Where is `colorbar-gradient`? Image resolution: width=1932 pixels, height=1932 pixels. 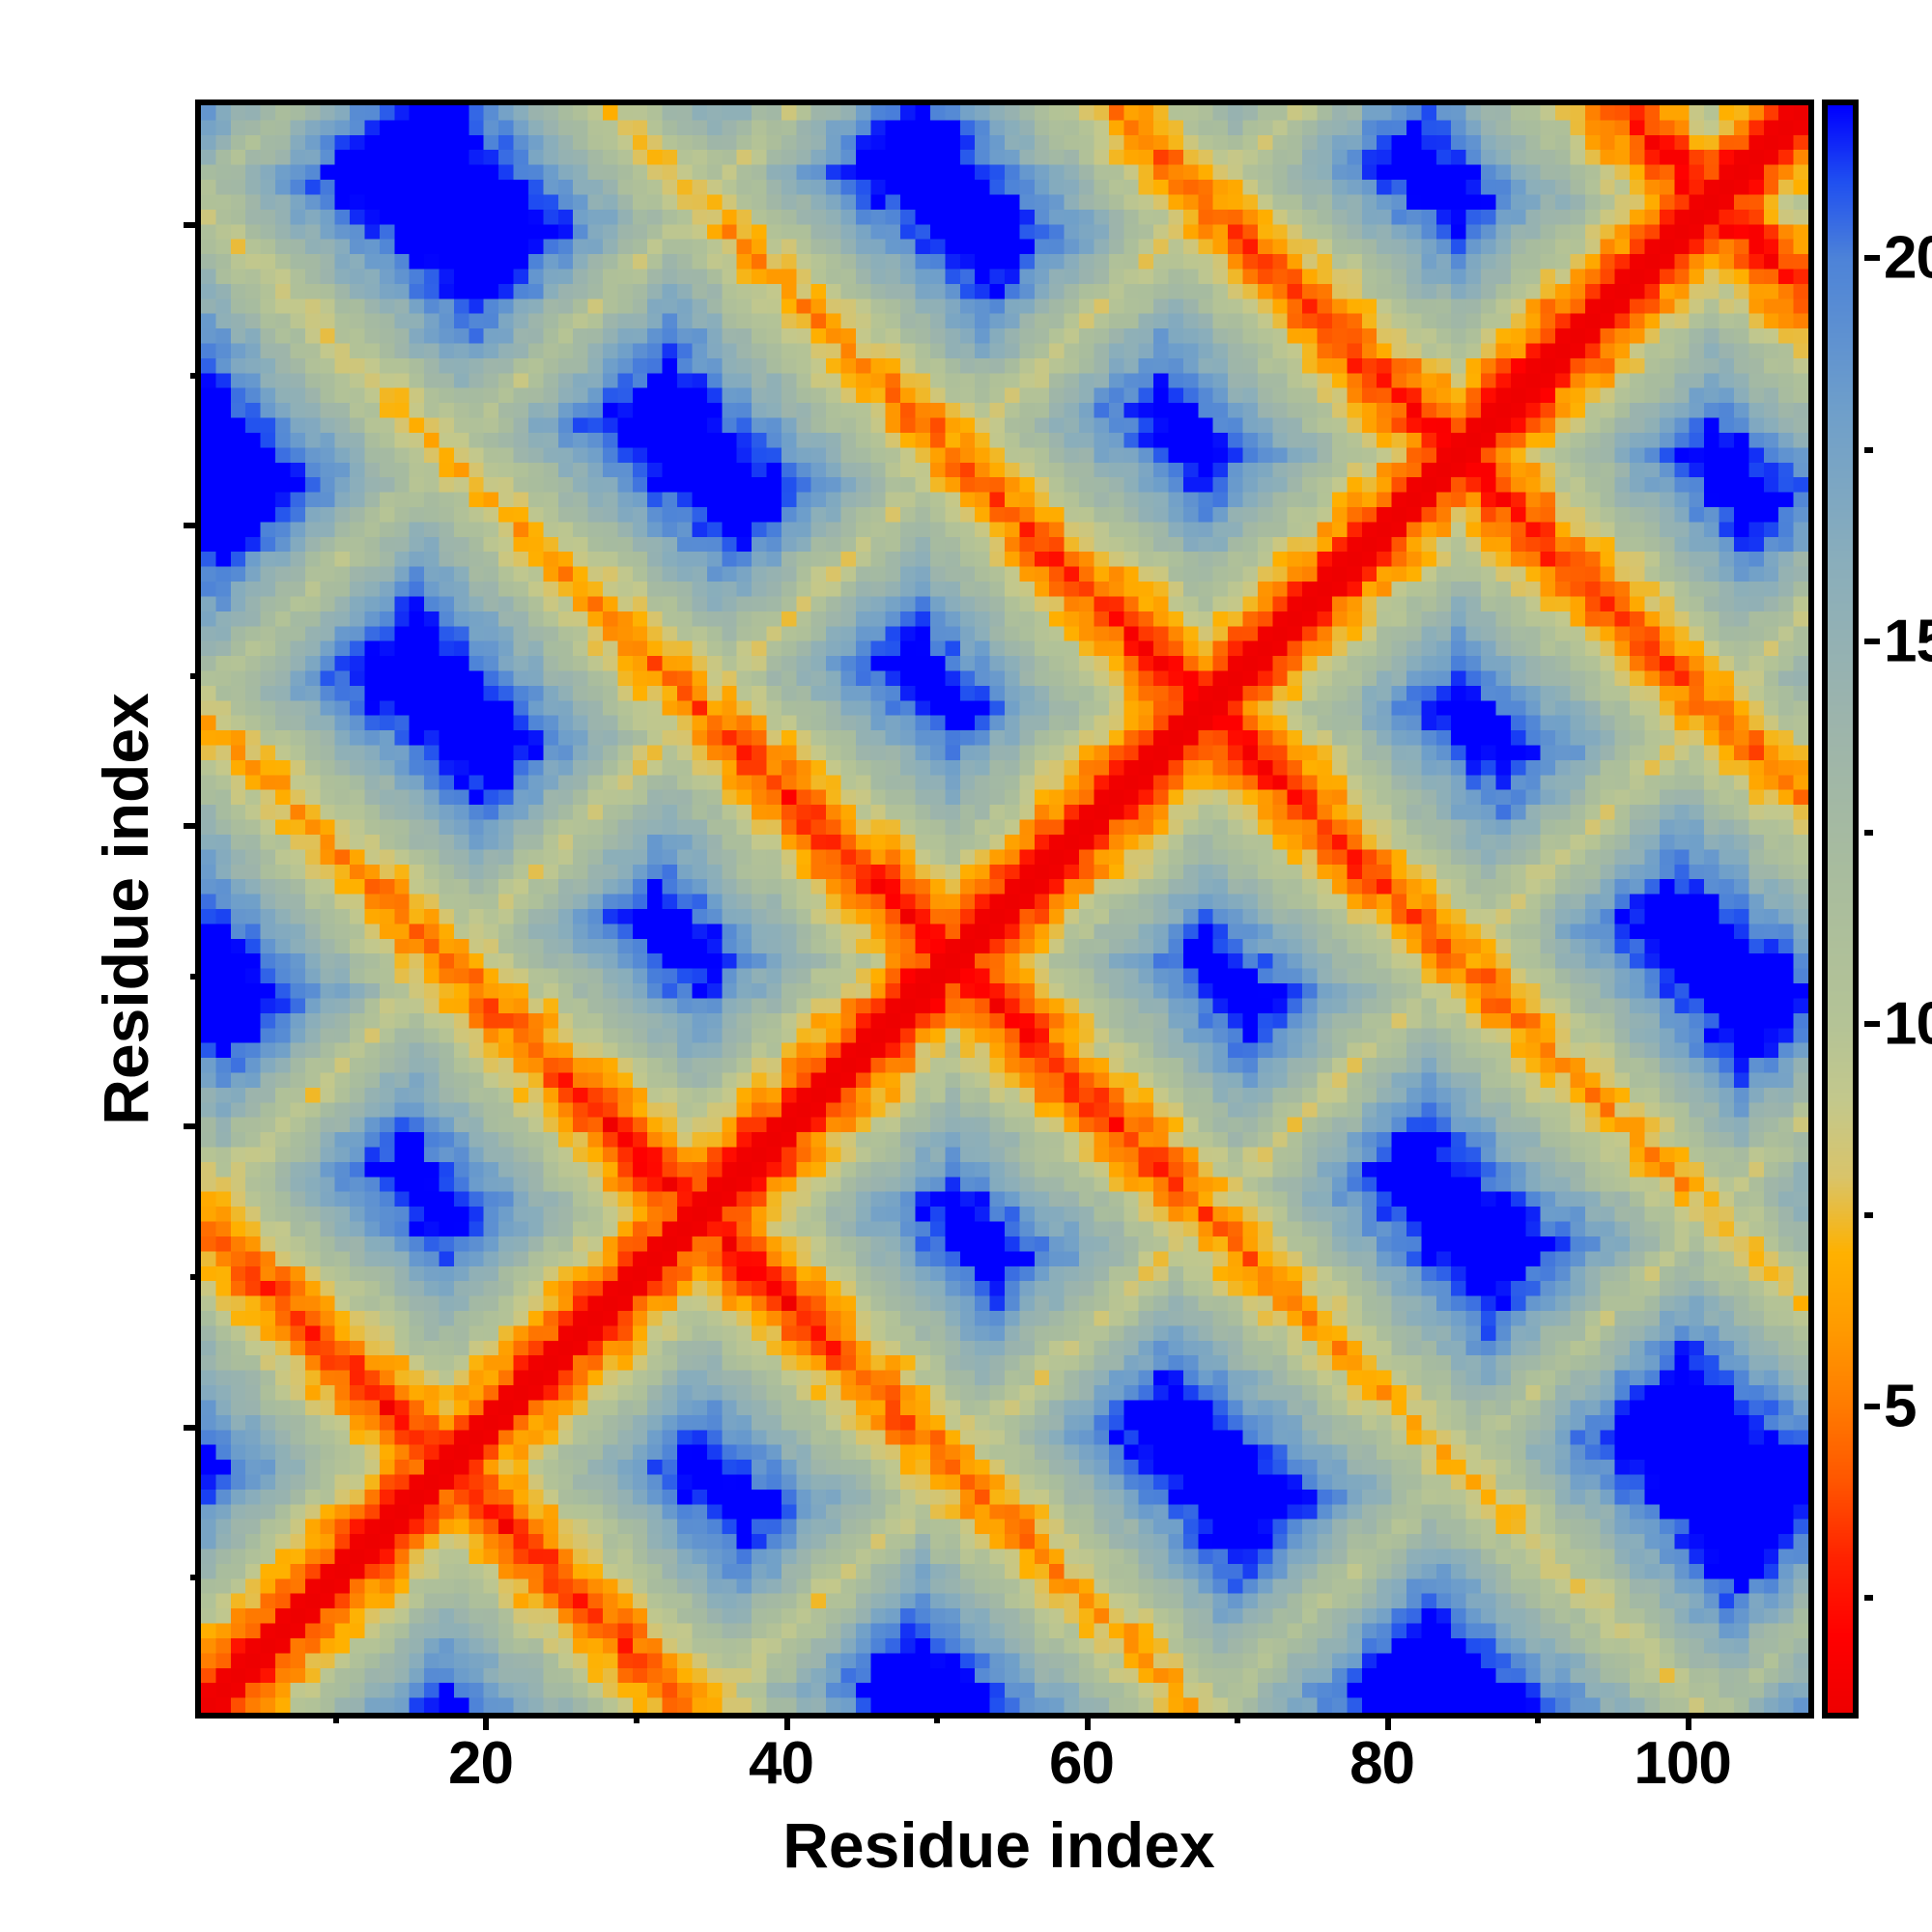 colorbar-gradient is located at coordinates (1840, 909).